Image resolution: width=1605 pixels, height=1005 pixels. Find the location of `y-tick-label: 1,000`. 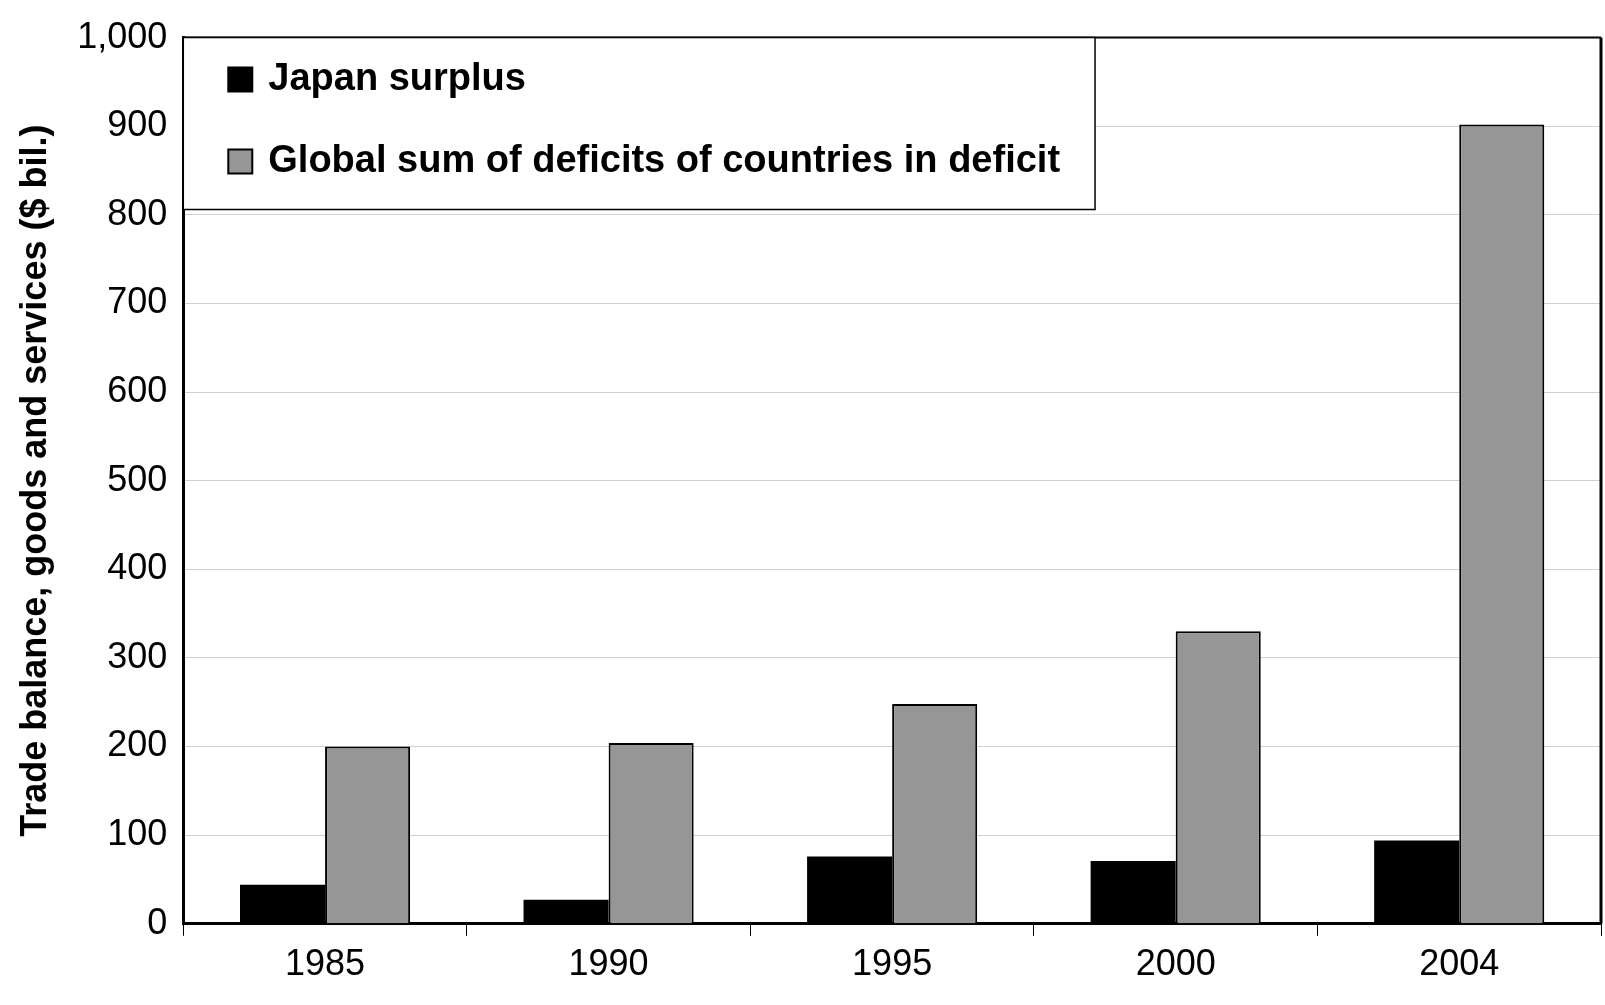

y-tick-label: 1,000 is located at coordinates (122, 35).